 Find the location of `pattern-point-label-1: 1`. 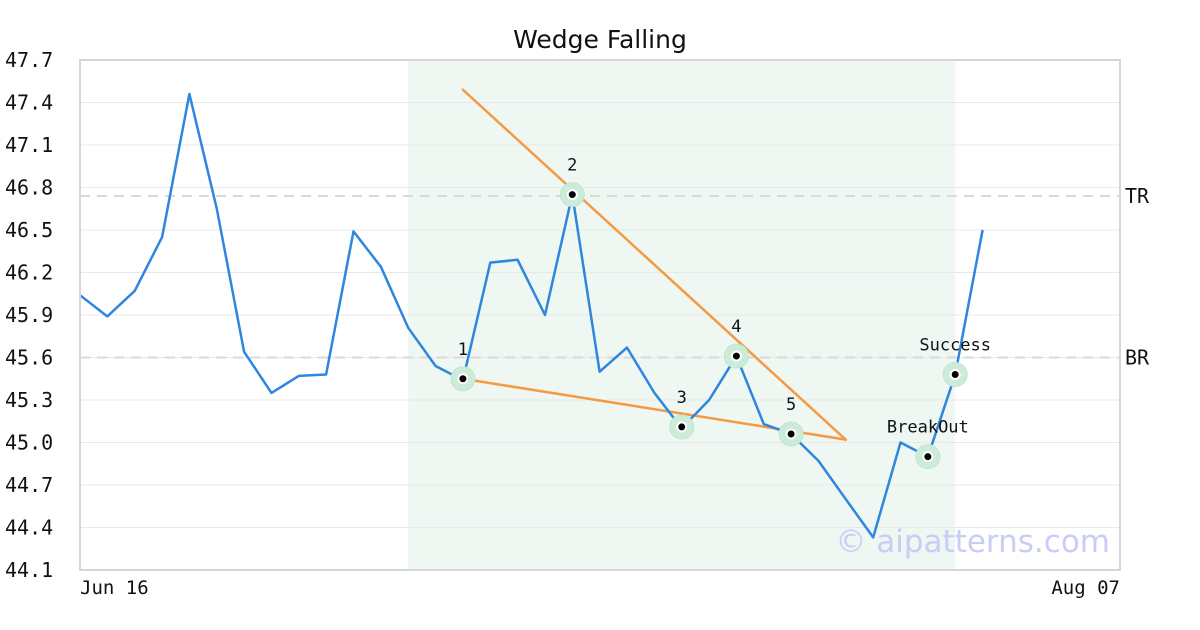

pattern-point-label-1: 1 is located at coordinates (463, 350).